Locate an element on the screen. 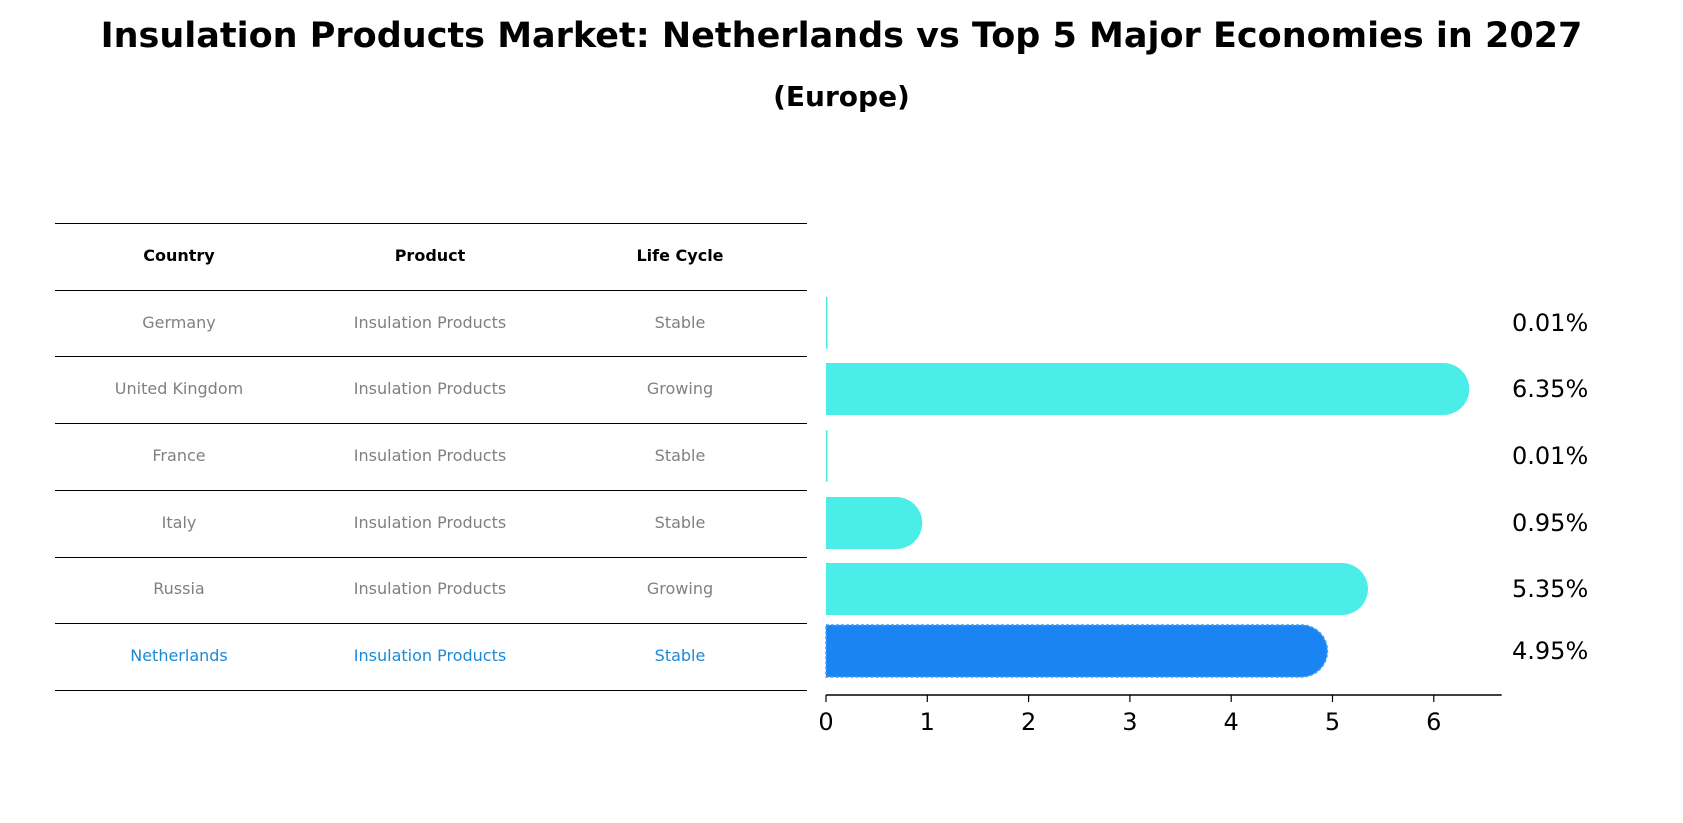 The height and width of the screenshot is (823, 1683). x-tick-label: 3 is located at coordinates (1129, 722).